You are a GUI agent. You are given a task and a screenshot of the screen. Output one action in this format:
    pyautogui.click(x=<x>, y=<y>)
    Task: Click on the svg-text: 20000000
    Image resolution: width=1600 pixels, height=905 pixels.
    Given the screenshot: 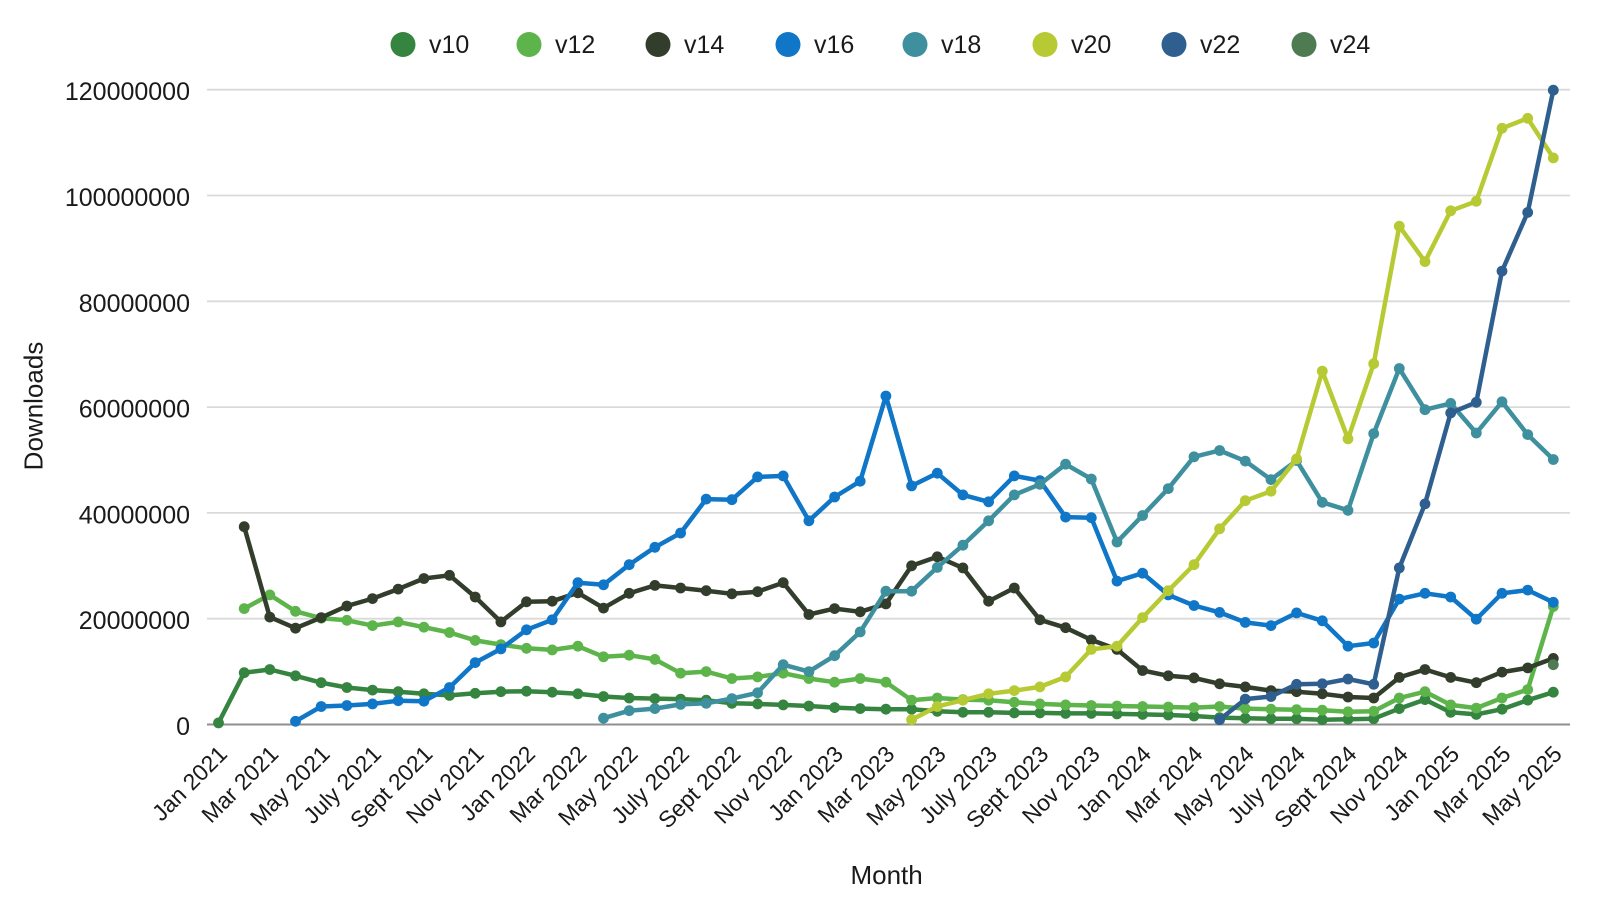 What is the action you would take?
    pyautogui.click(x=134, y=621)
    